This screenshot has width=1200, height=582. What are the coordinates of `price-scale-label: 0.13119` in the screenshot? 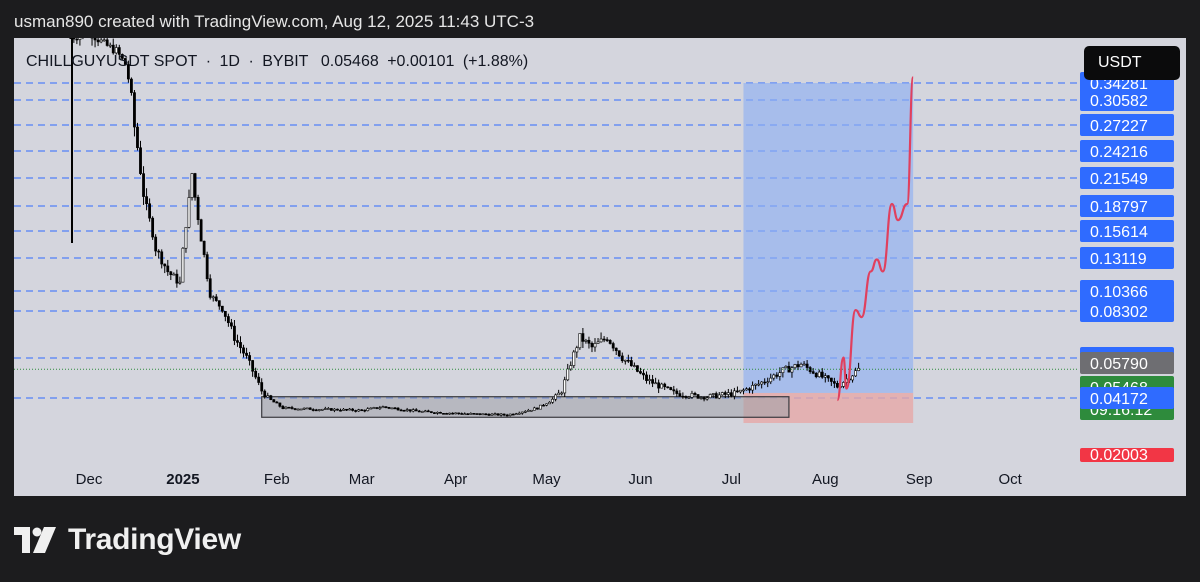 It's located at (1118, 259).